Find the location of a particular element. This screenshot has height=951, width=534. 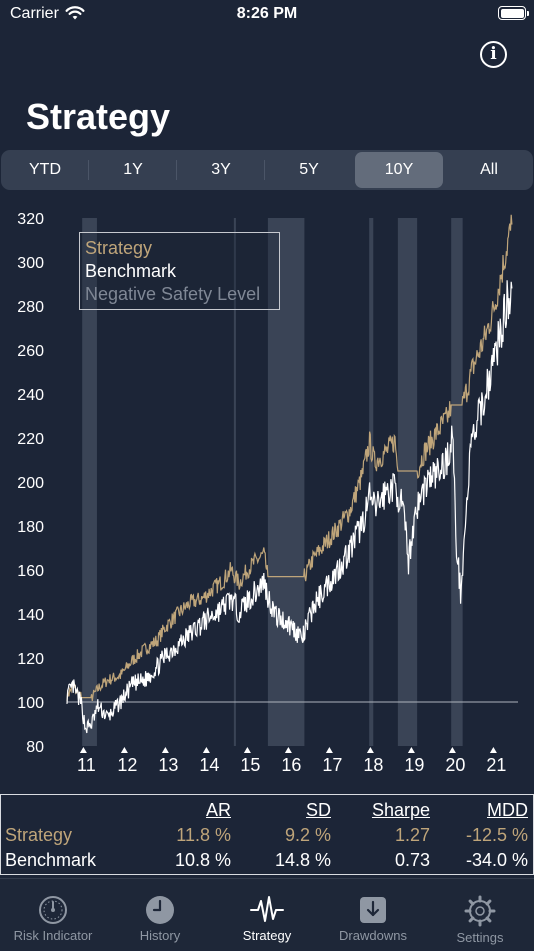

clock-icon is located at coordinates (160, 910).